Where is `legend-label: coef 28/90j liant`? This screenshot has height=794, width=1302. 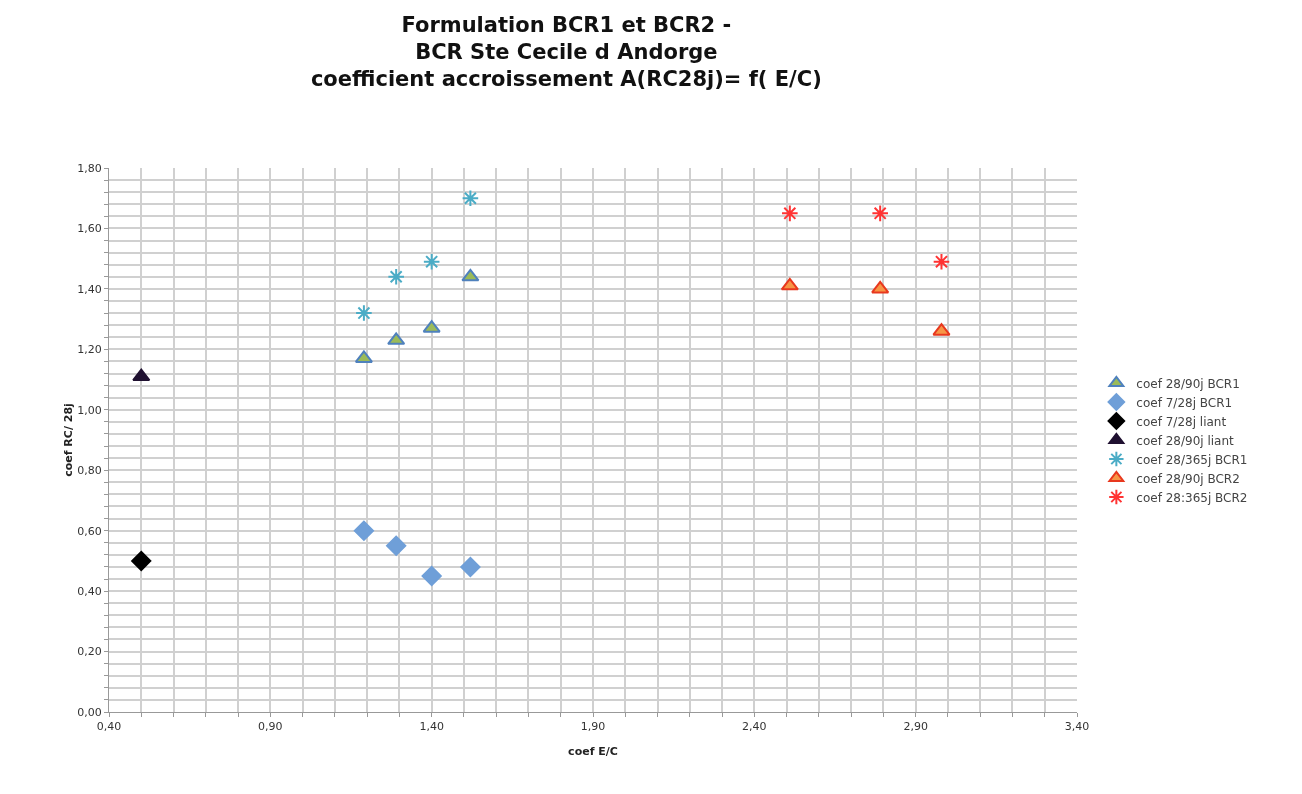
legend-label: coef 28/90j liant is located at coordinates (1185, 440).